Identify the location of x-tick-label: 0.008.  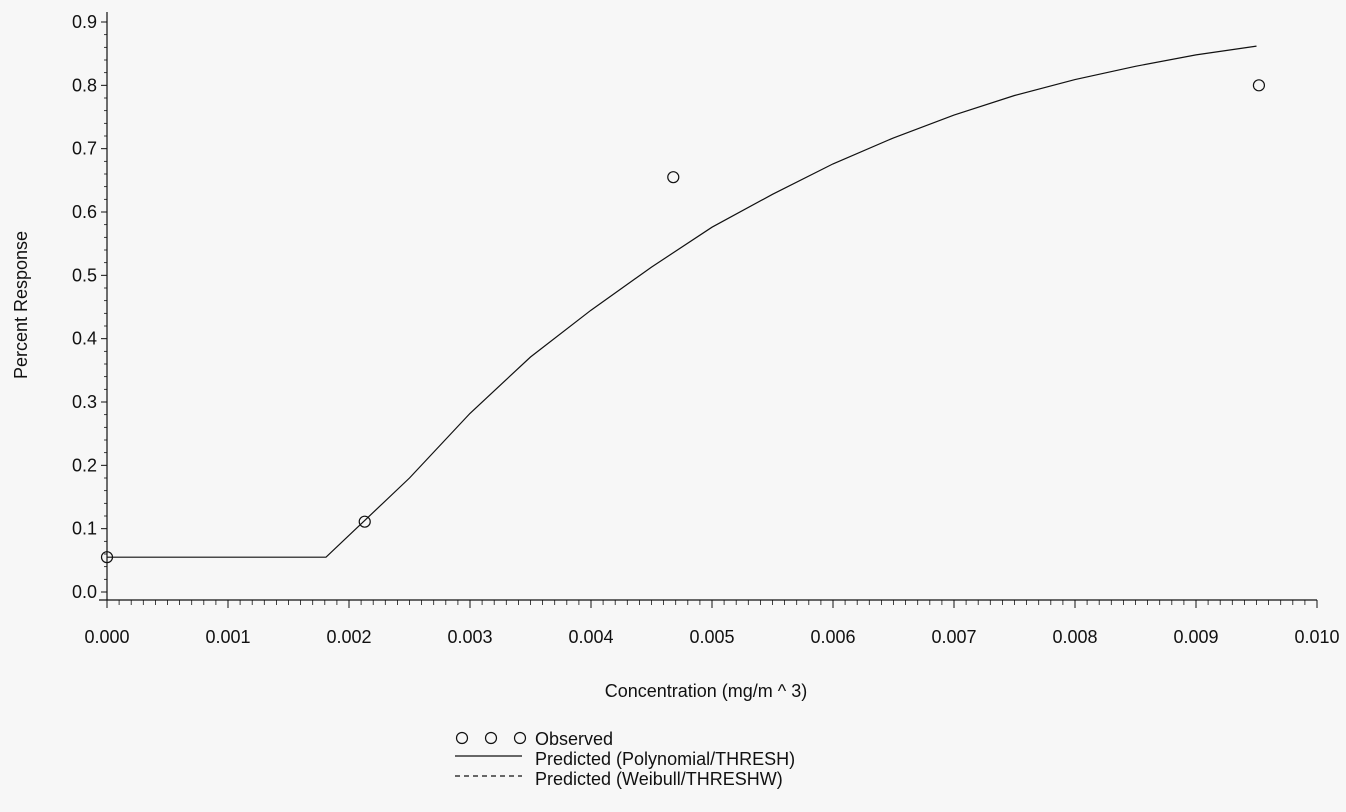
(1074, 637).